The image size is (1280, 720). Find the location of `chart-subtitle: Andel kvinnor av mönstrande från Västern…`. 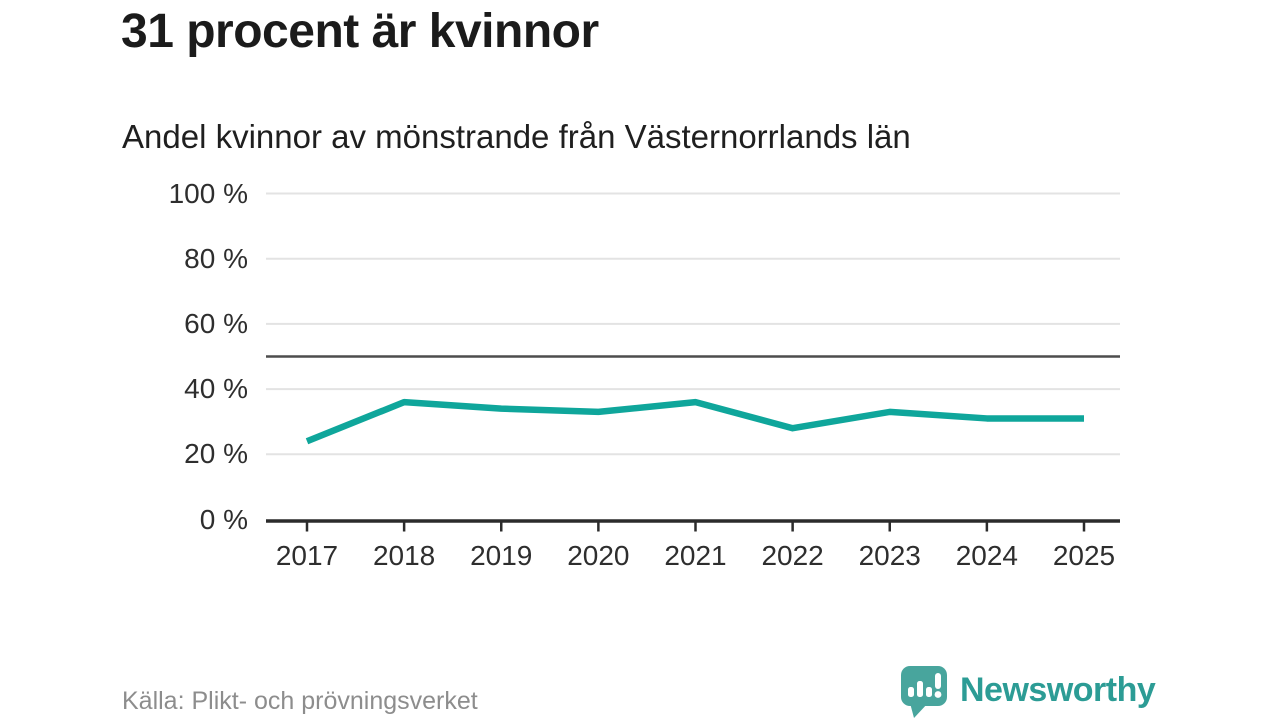

chart-subtitle: Andel kvinnor av mönstrande från Västern… is located at coordinates (516, 136).